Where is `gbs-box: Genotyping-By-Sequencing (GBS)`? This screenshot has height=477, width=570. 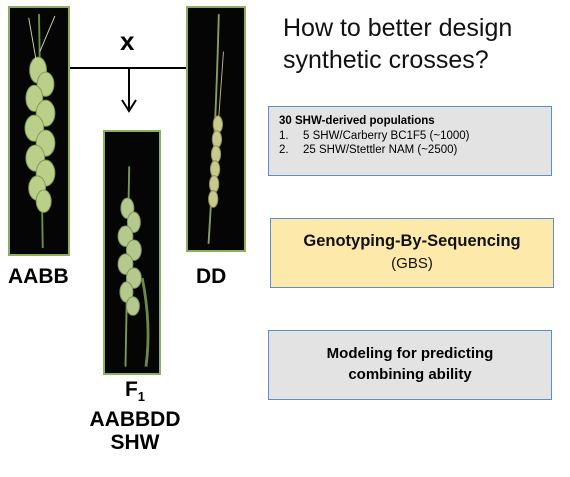
gbs-box: Genotyping-By-Sequencing (GBS) is located at coordinates (412, 253).